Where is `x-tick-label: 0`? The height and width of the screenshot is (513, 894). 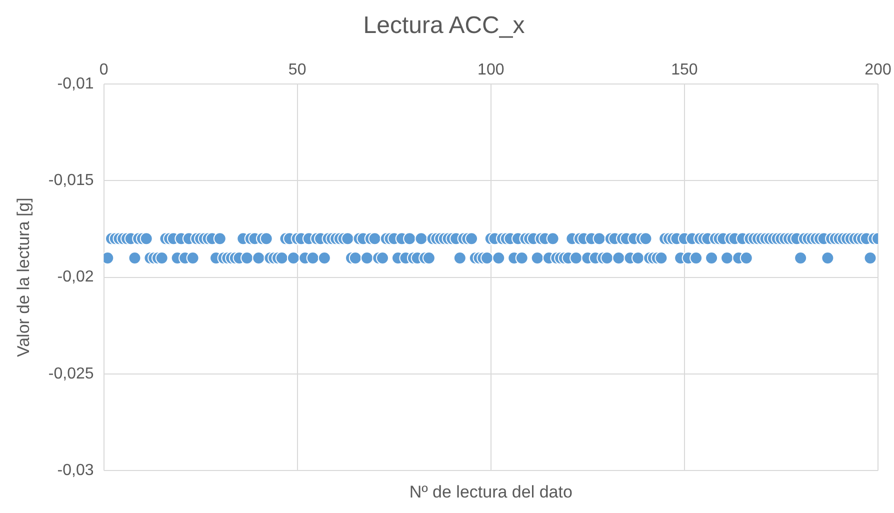 x-tick-label: 0 is located at coordinates (103, 69).